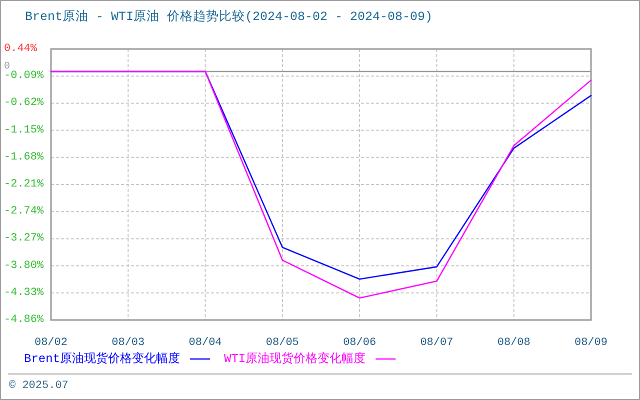 The height and width of the screenshot is (400, 640). What do you see at coordinates (591, 343) in the screenshot?
I see `xtick: 08/09` at bounding box center [591, 343].